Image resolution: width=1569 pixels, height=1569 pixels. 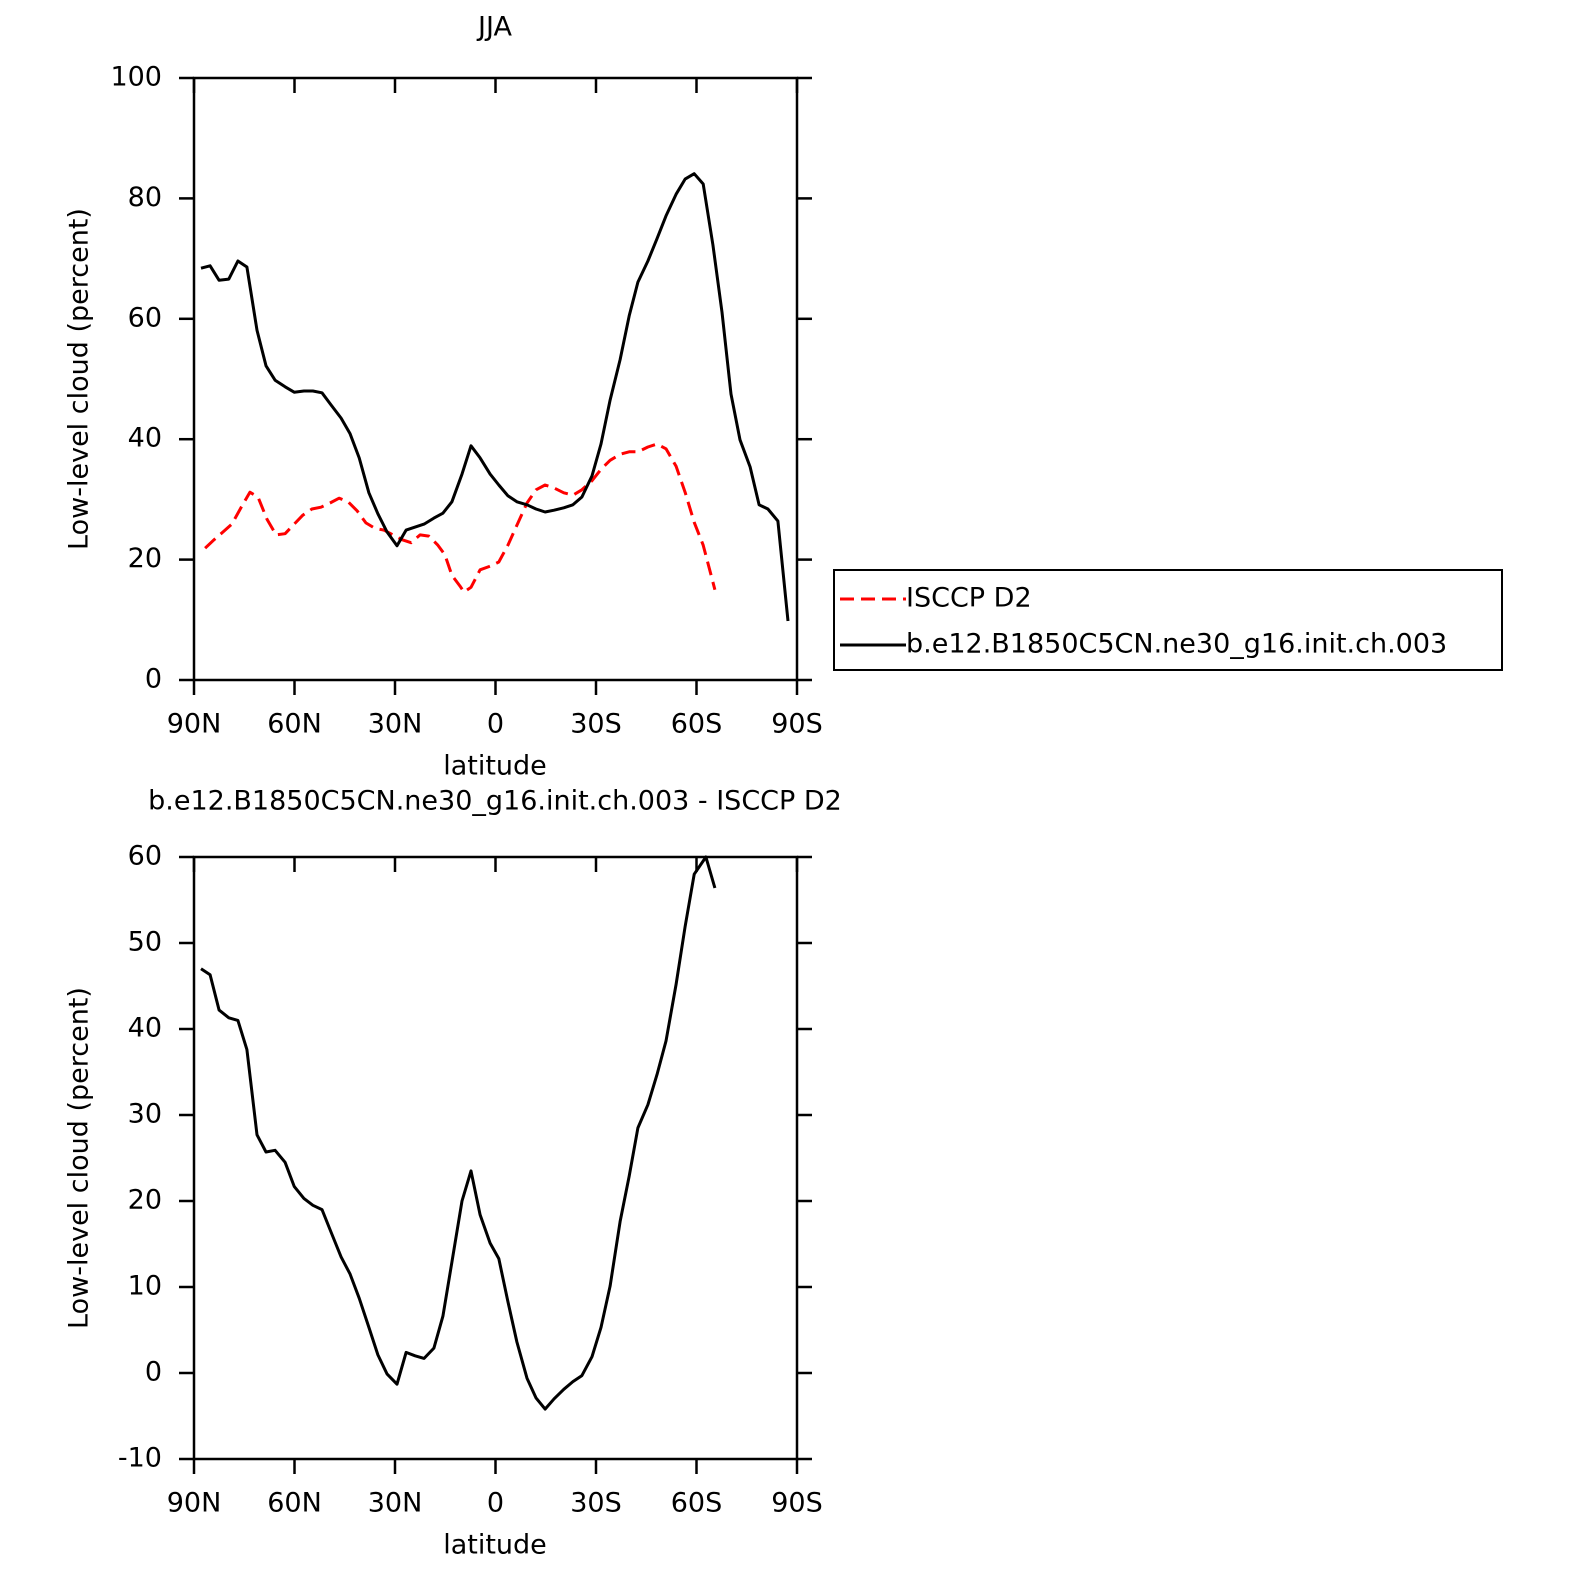 I want to click on y-tick-label: 100, so click(x=136, y=77).